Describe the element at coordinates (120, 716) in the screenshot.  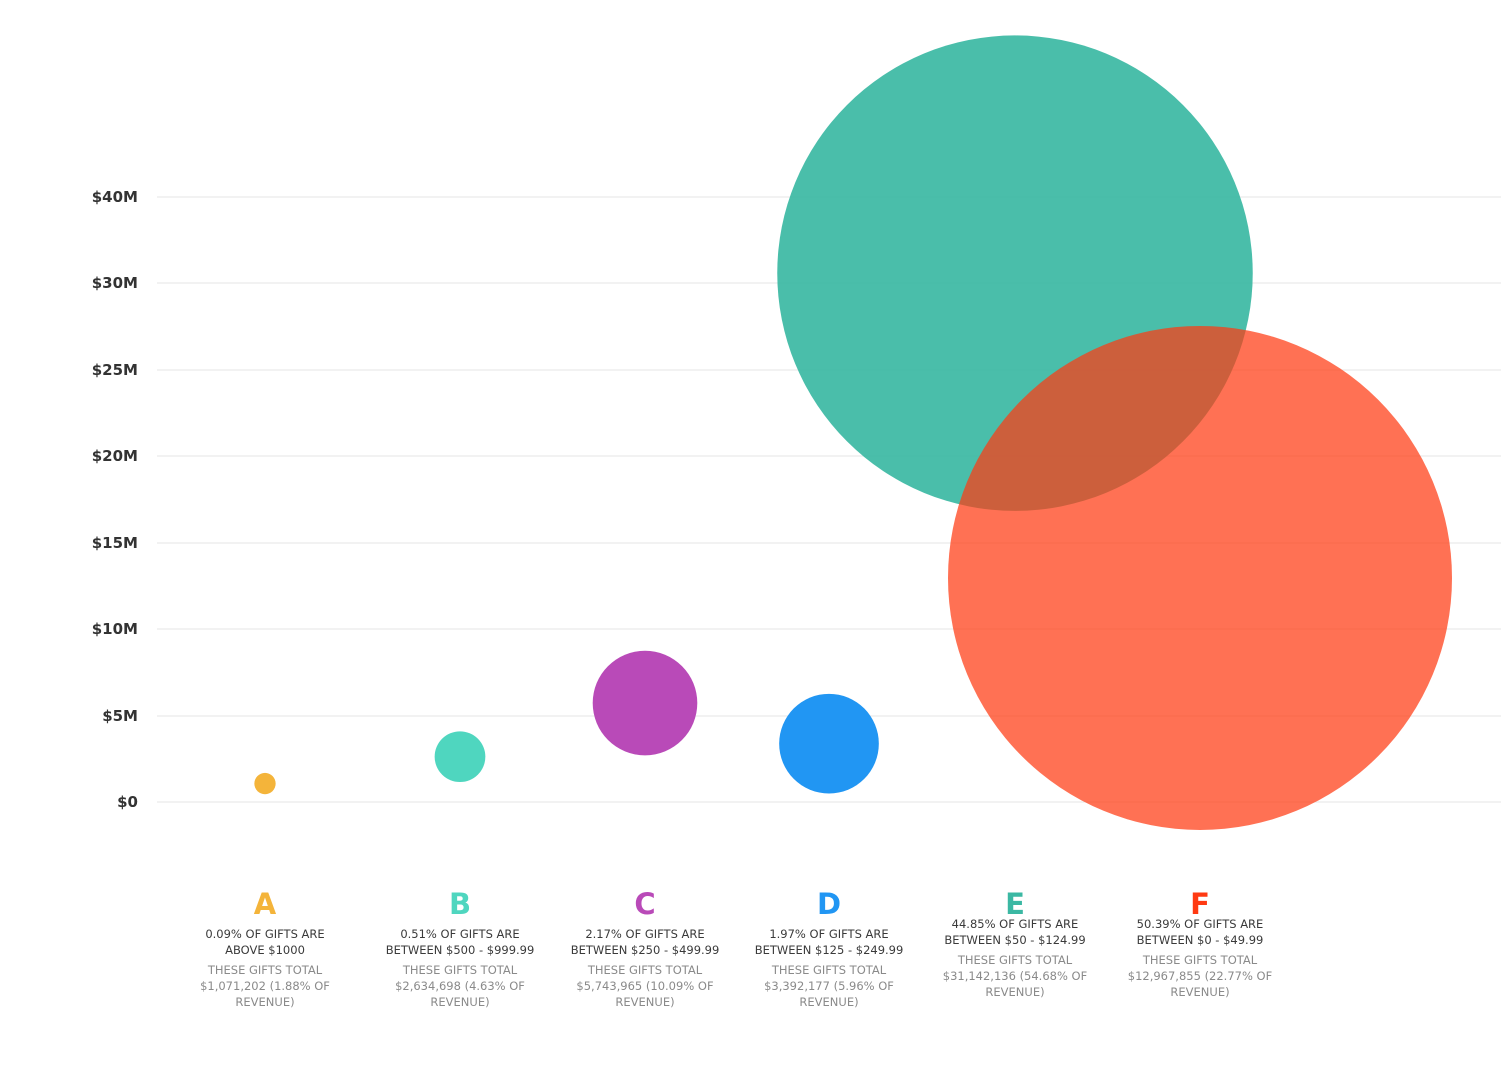
I see `y-tick-label: $5M` at that location.